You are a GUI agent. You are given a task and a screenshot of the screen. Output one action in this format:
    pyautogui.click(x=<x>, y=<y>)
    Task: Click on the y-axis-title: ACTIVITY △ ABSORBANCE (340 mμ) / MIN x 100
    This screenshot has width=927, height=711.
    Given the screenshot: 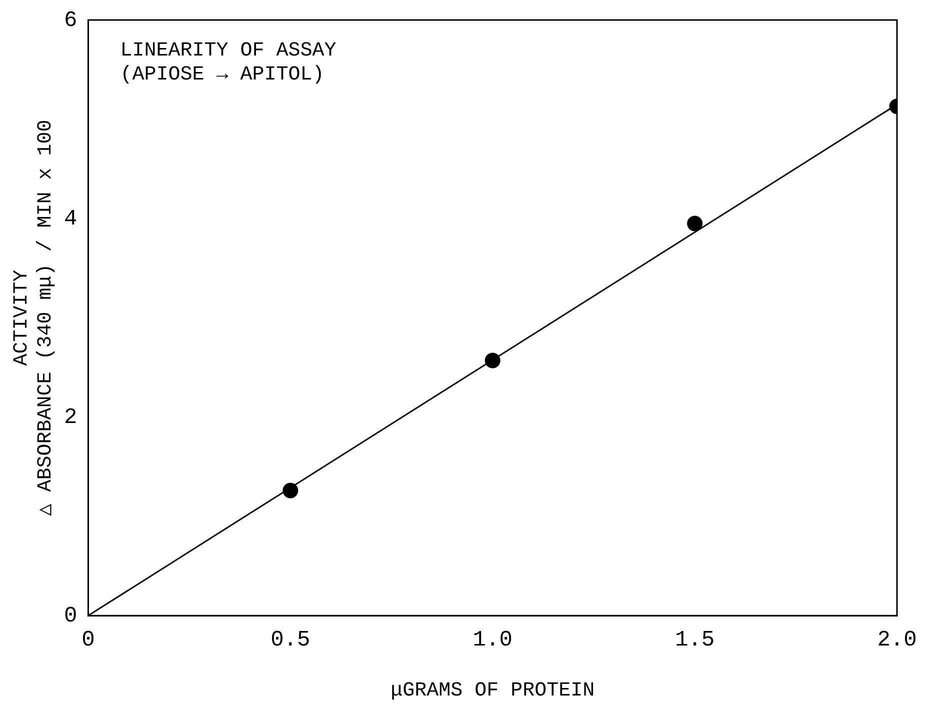 What is the action you would take?
    pyautogui.click(x=34, y=318)
    